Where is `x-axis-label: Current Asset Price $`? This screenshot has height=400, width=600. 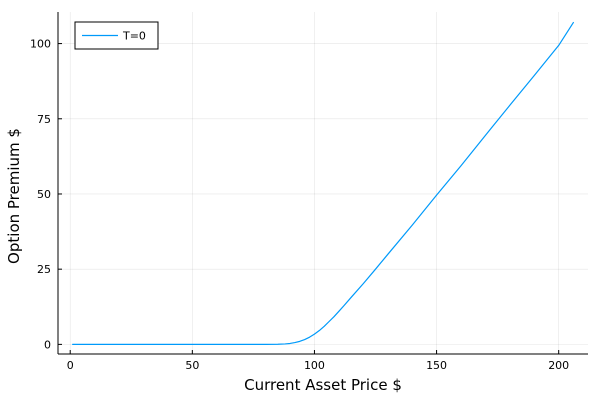
x-axis-label: Current Asset Price $ is located at coordinates (323, 385).